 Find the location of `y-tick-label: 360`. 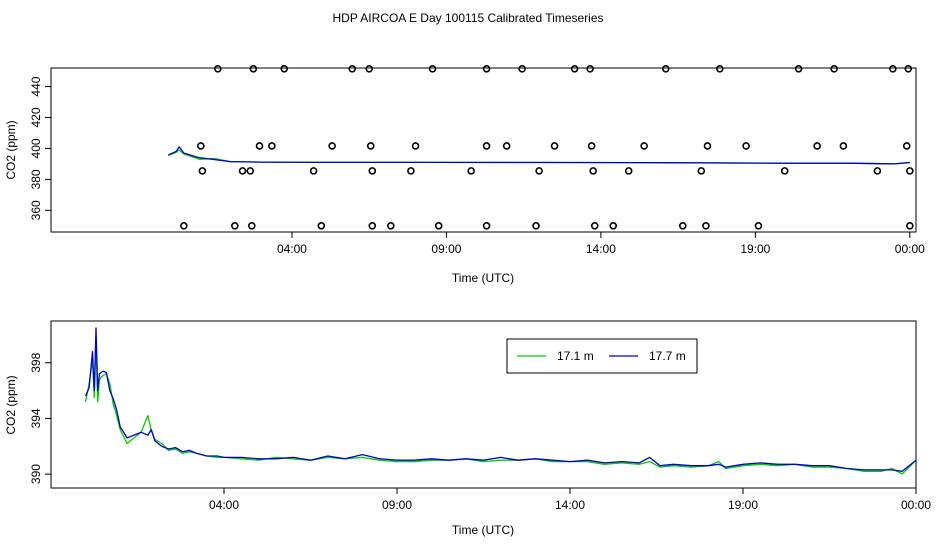

y-tick-label: 360 is located at coordinates (36, 210).